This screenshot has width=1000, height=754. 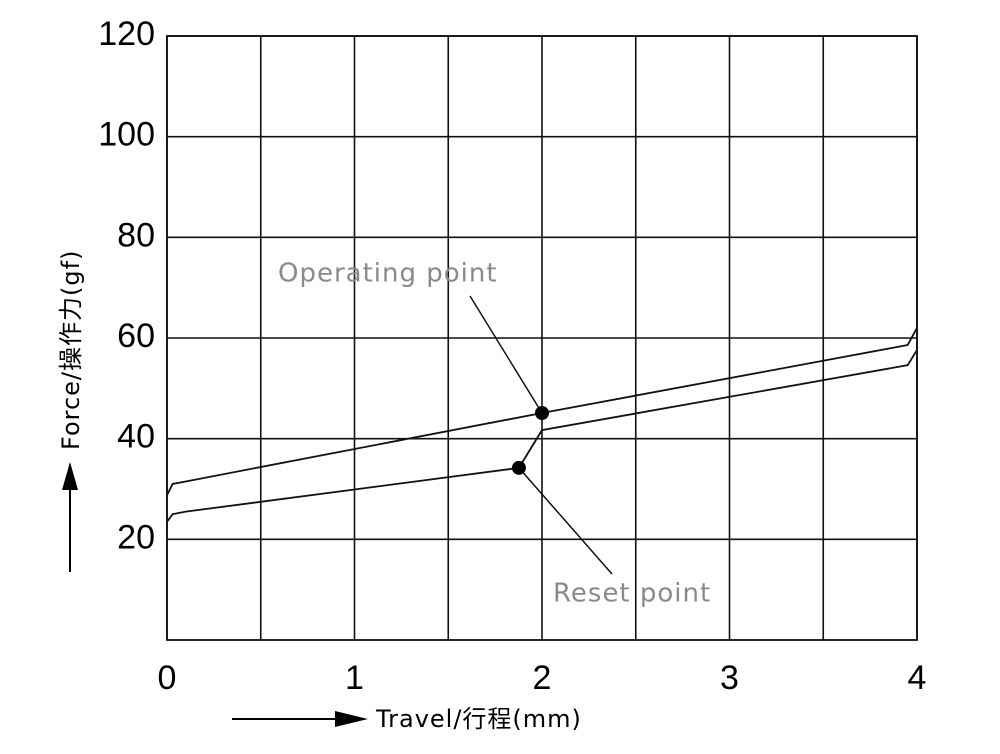 I want to click on y-tick-label: 80, so click(x=136, y=235).